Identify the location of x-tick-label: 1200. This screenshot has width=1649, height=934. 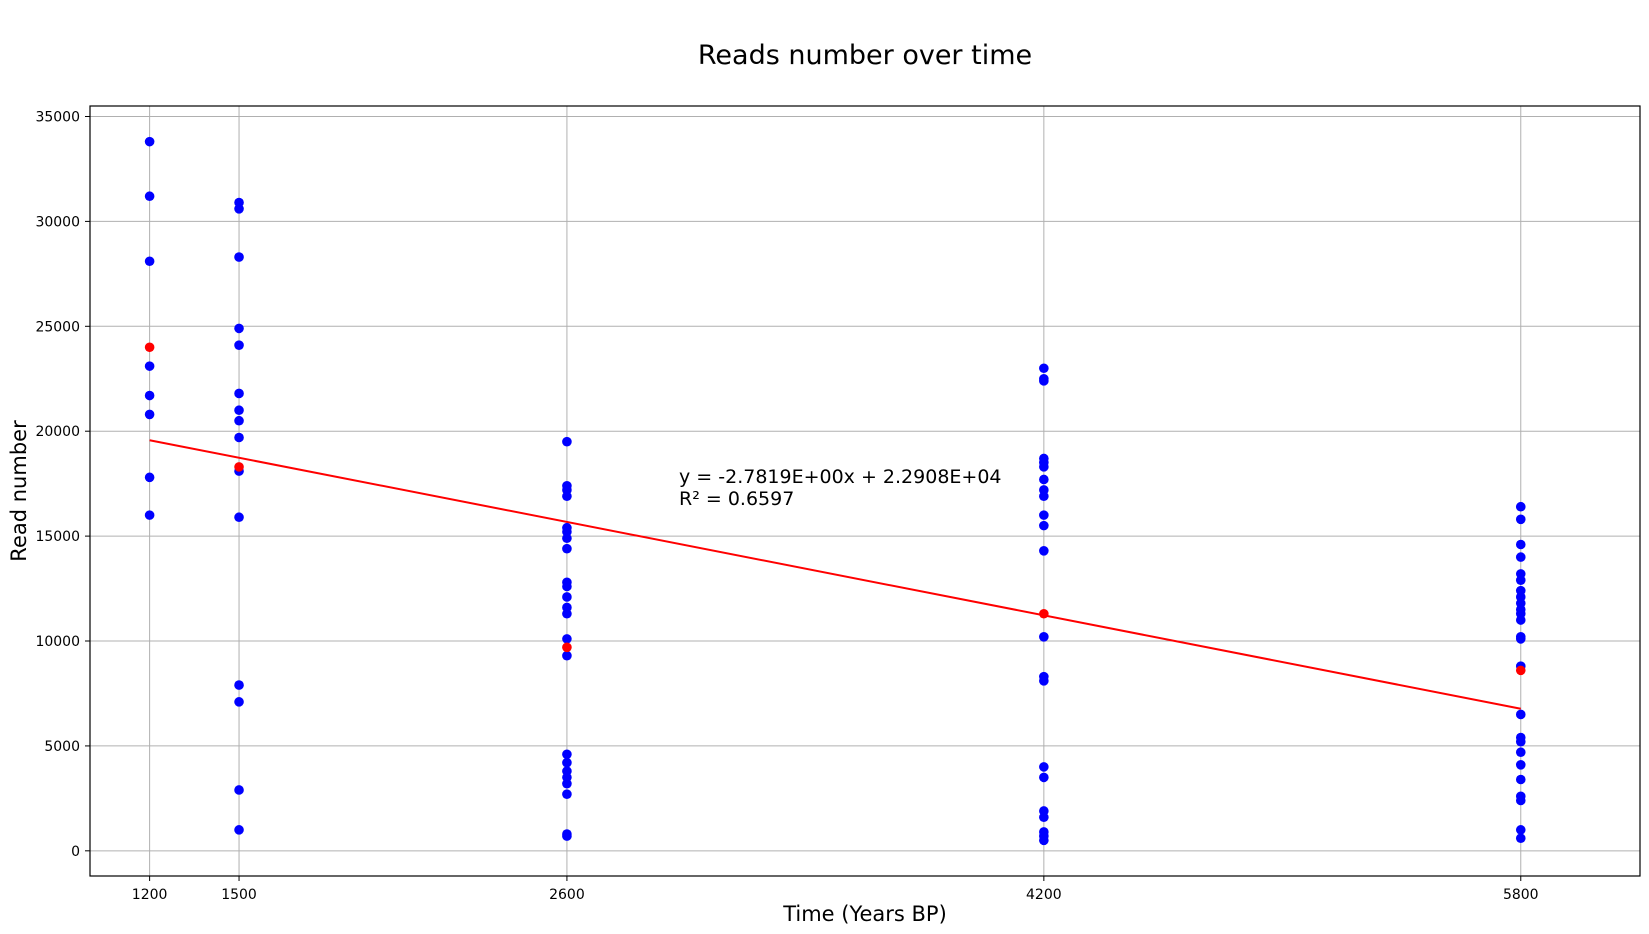
(150, 895).